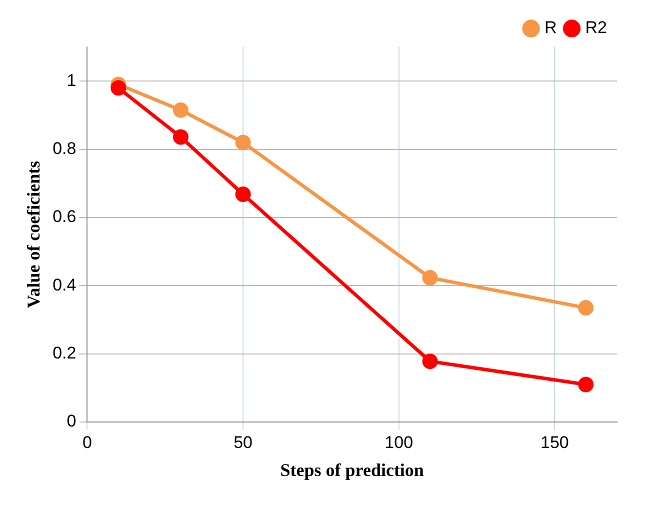 The height and width of the screenshot is (506, 657). Describe the element at coordinates (33, 234) in the screenshot. I see `y-axis-title: Value of coeficients` at that location.